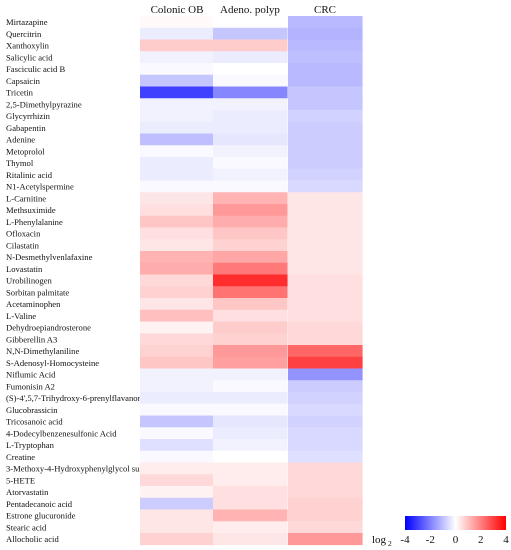 The width and height of the screenshot is (511, 550). What do you see at coordinates (26, 527) in the screenshot?
I see `row-label: Stearic acid` at bounding box center [26, 527].